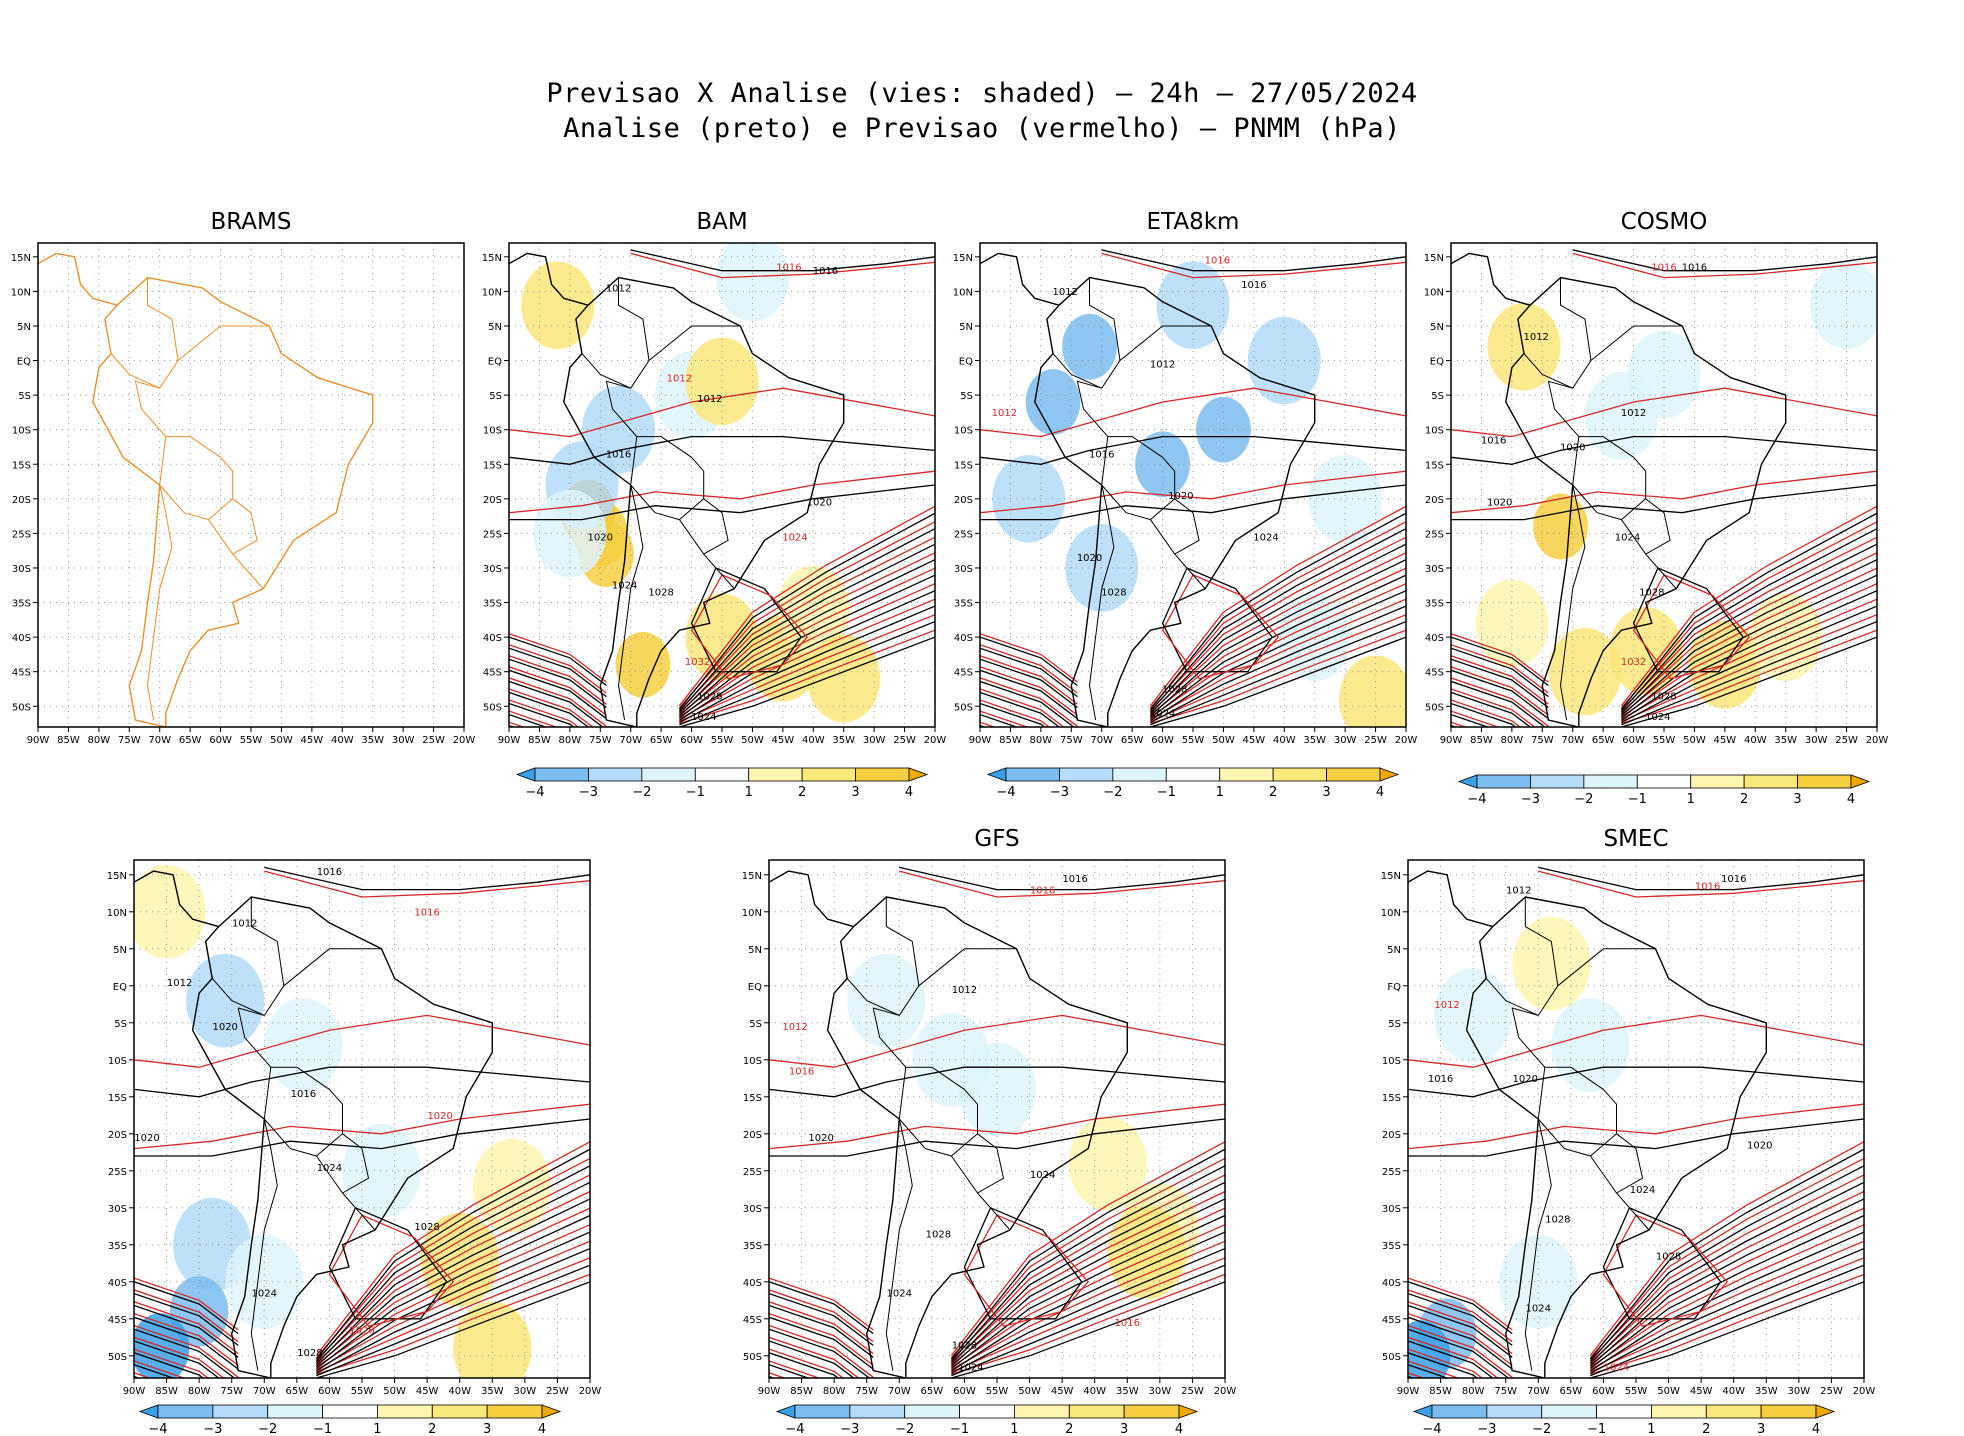 This screenshot has width=1964, height=1436. What do you see at coordinates (21, 500) in the screenshot?
I see `y-tick-label: 20S` at bounding box center [21, 500].